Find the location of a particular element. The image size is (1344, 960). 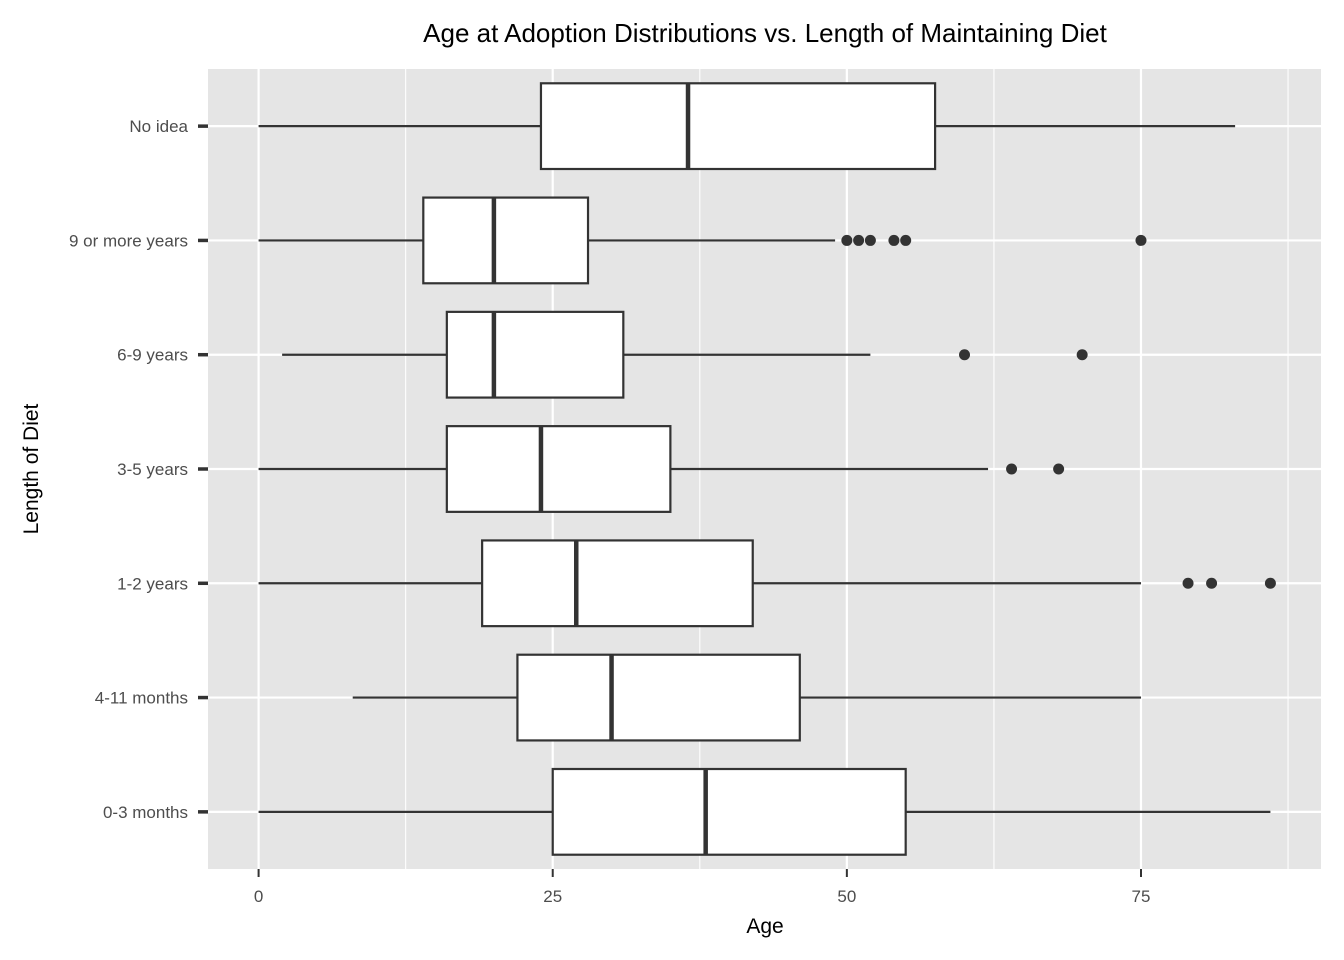

box-6-9-years is located at coordinates (685, 354).